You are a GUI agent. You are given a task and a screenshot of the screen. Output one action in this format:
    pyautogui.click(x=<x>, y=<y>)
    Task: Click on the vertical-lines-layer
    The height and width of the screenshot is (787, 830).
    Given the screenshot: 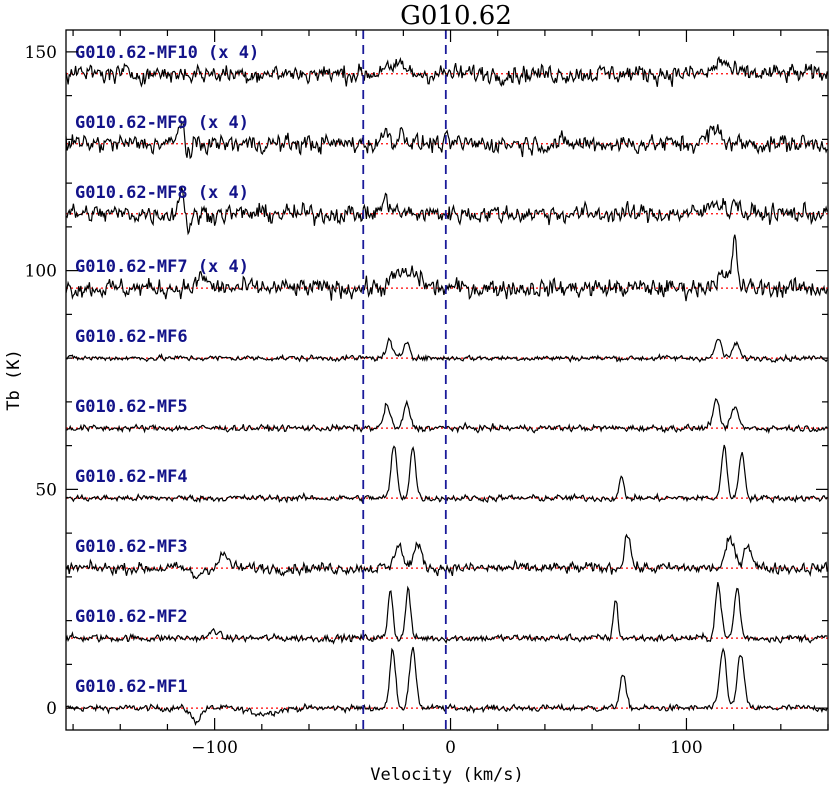 What is the action you would take?
    pyautogui.click(x=404, y=380)
    